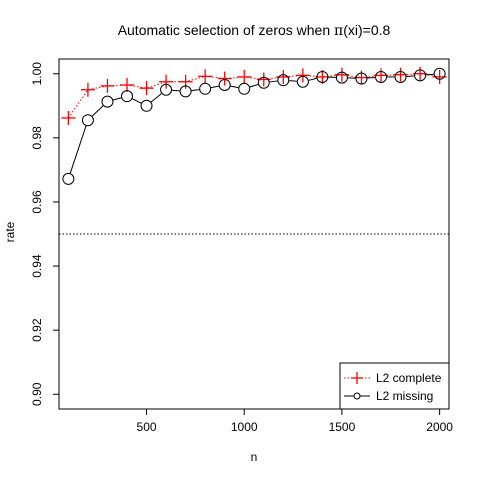 Image resolution: width=480 pixels, height=480 pixels. I want to click on x-axis: 500 1000 1500 2000, so click(295, 421).